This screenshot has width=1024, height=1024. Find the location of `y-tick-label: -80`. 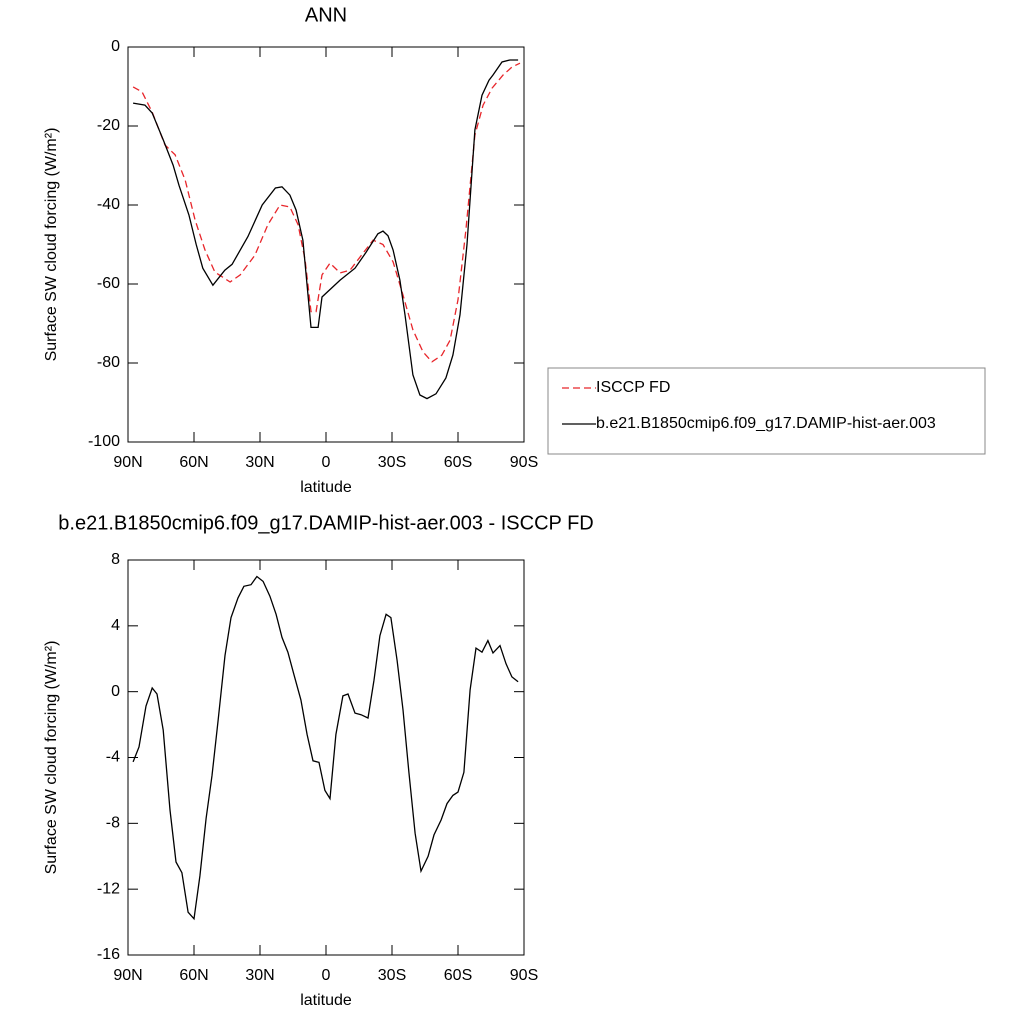

y-tick-label: -80 is located at coordinates (108, 362).